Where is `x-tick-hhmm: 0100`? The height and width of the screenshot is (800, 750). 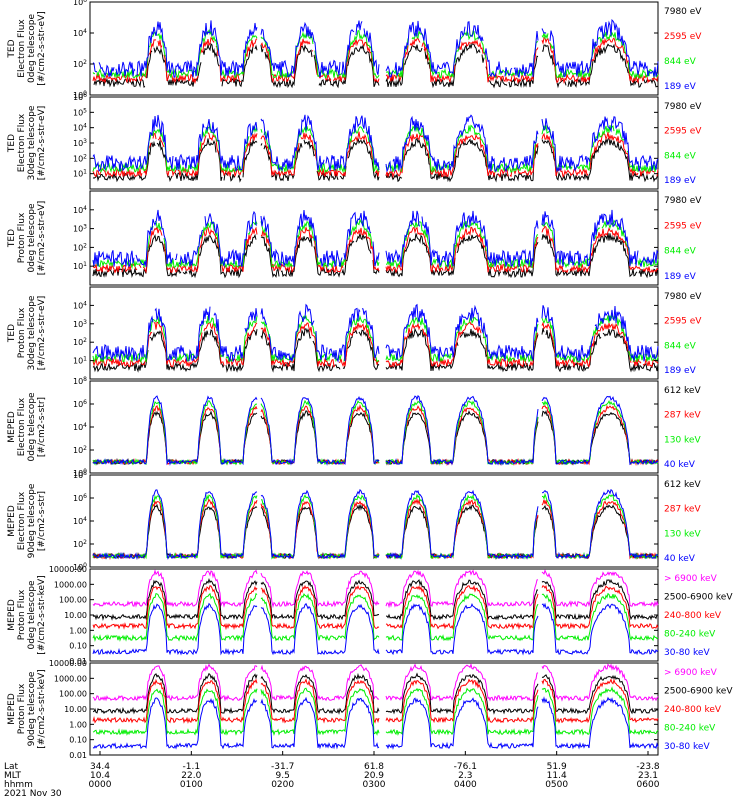 x-tick-hhmm: 0100 is located at coordinates (191, 785).